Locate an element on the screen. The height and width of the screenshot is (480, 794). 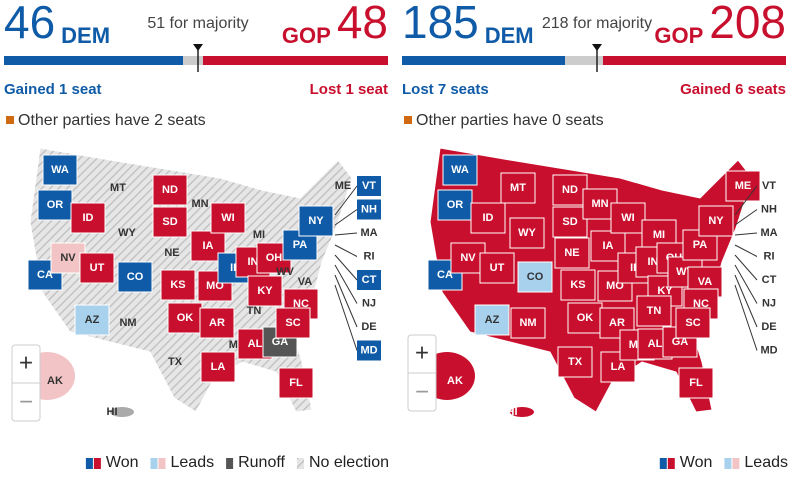
state-label: OK is located at coordinates (585, 318).